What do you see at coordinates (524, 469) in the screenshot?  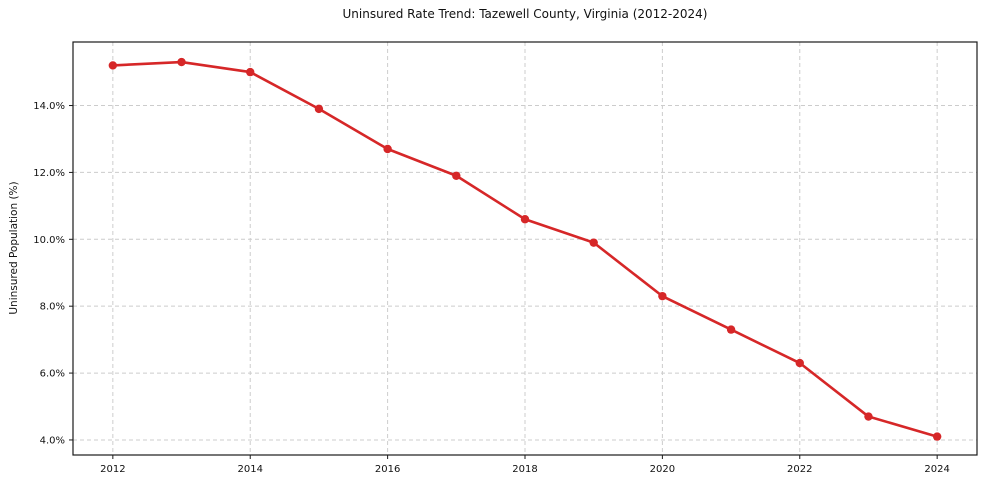 I see `x-tick-label: 2018` at bounding box center [524, 469].